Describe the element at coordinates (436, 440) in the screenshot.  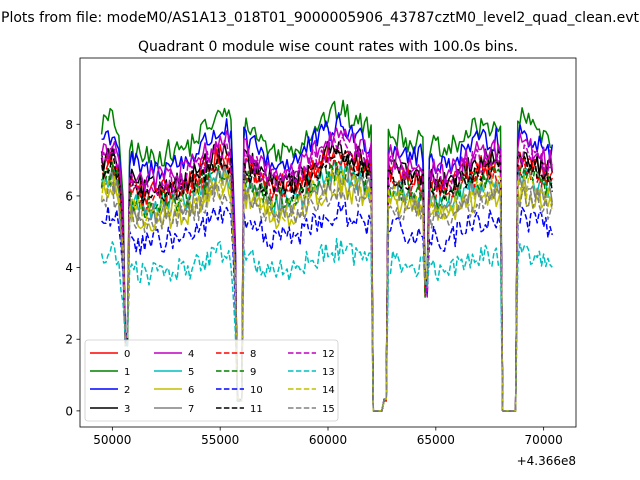
I see `x-tick-label: 65000` at that location.